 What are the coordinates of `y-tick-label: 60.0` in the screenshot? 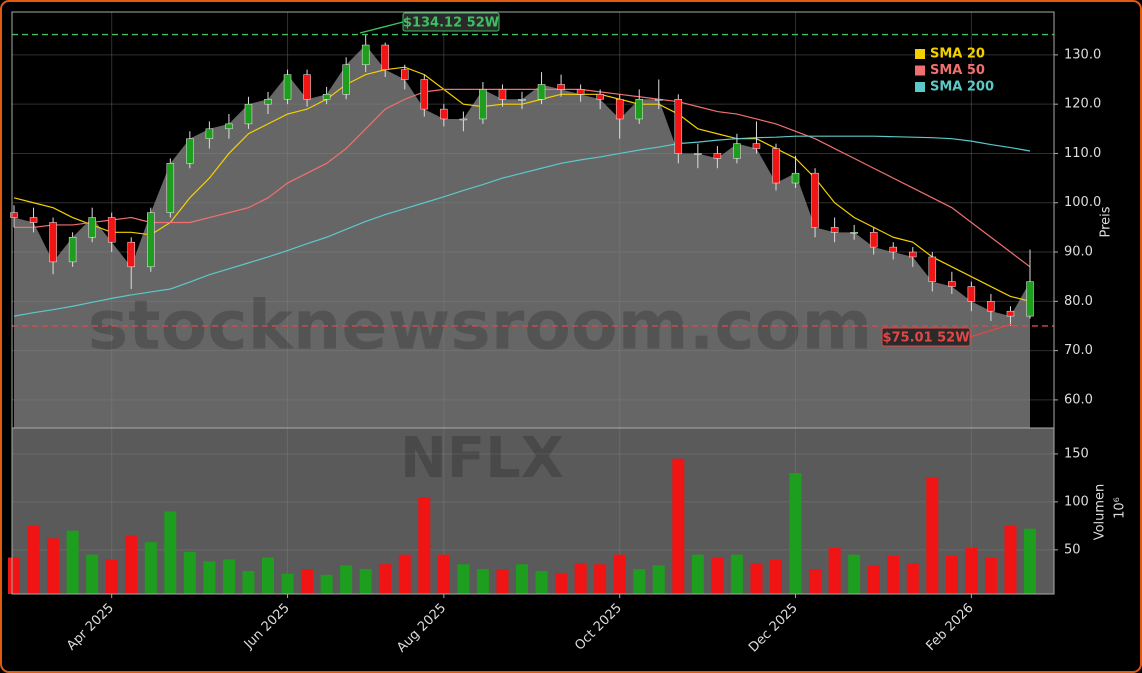 It's located at (1078, 399).